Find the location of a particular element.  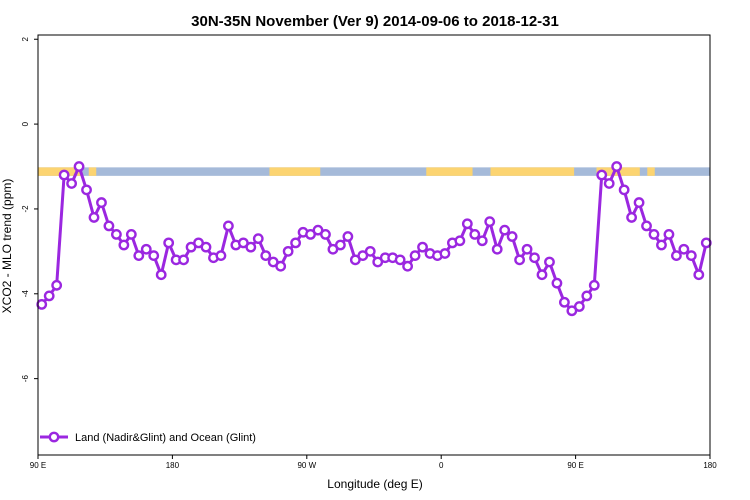

surface-type-strip is located at coordinates (374, 171).